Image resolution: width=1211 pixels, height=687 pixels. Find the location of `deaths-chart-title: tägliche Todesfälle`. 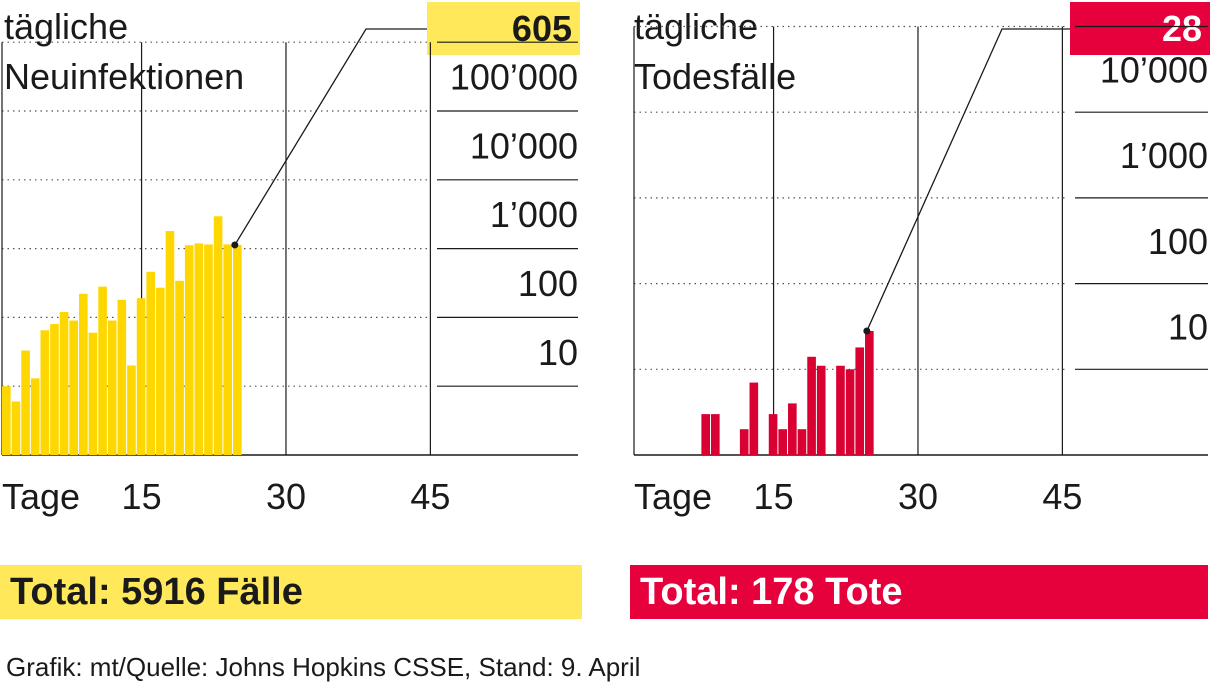

deaths-chart-title: tägliche Todesfälle is located at coordinates (715, 51).